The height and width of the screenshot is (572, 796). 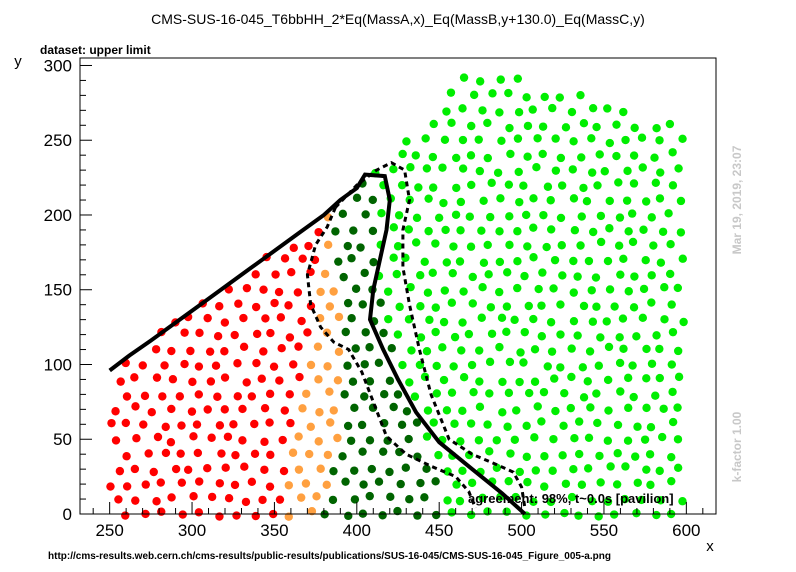 I want to click on x-tick-label: 600, so click(x=686, y=530).